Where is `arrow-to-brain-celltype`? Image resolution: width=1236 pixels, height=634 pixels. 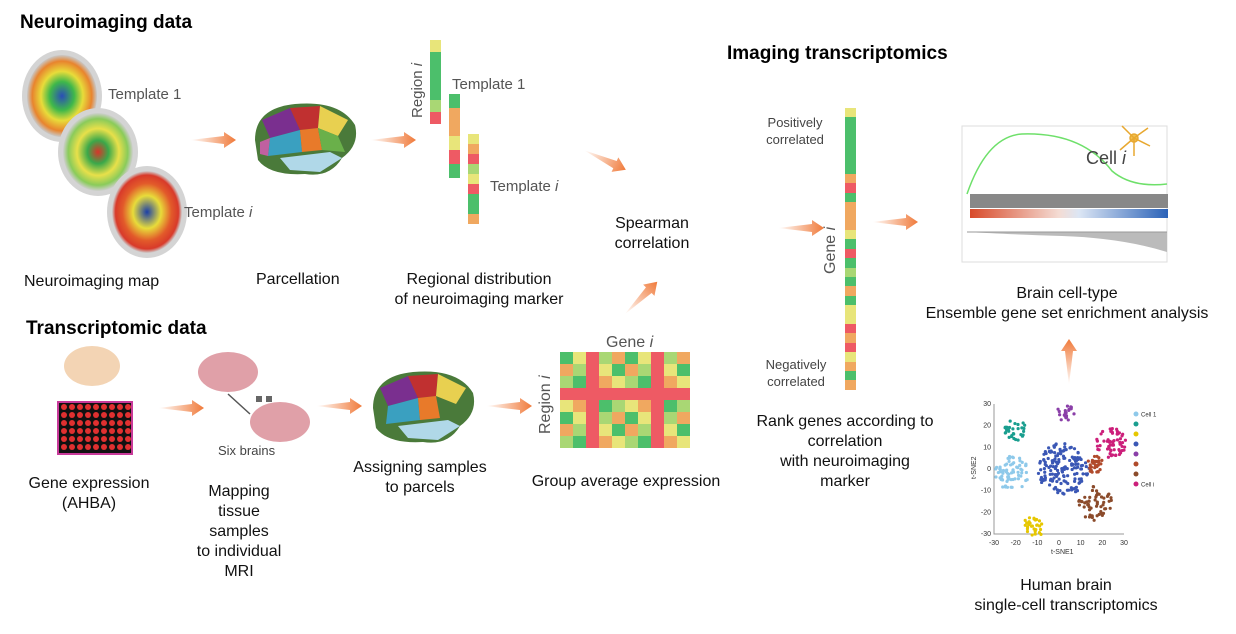
arrow-to-brain-celltype is located at coordinates (1069, 362).